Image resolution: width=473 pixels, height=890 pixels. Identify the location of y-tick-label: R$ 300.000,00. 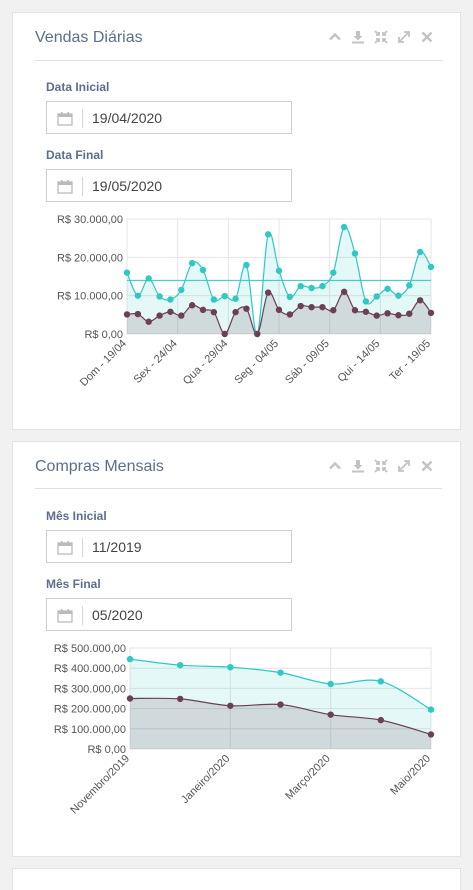
(90, 689).